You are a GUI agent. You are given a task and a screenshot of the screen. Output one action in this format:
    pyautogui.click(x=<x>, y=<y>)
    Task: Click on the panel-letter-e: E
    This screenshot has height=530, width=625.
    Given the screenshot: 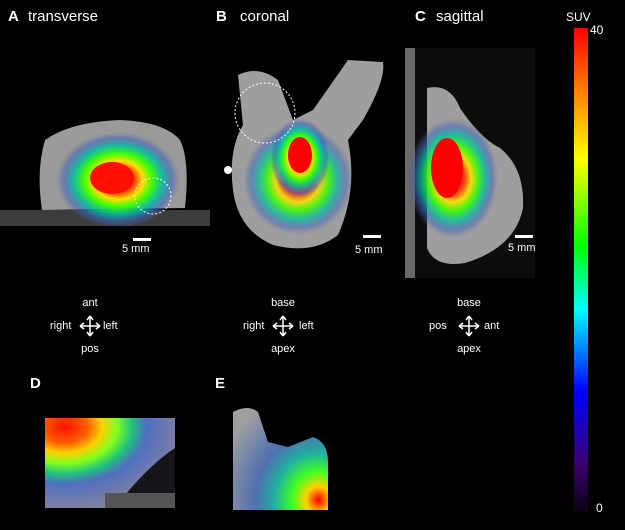 What is the action you would take?
    pyautogui.click(x=220, y=383)
    